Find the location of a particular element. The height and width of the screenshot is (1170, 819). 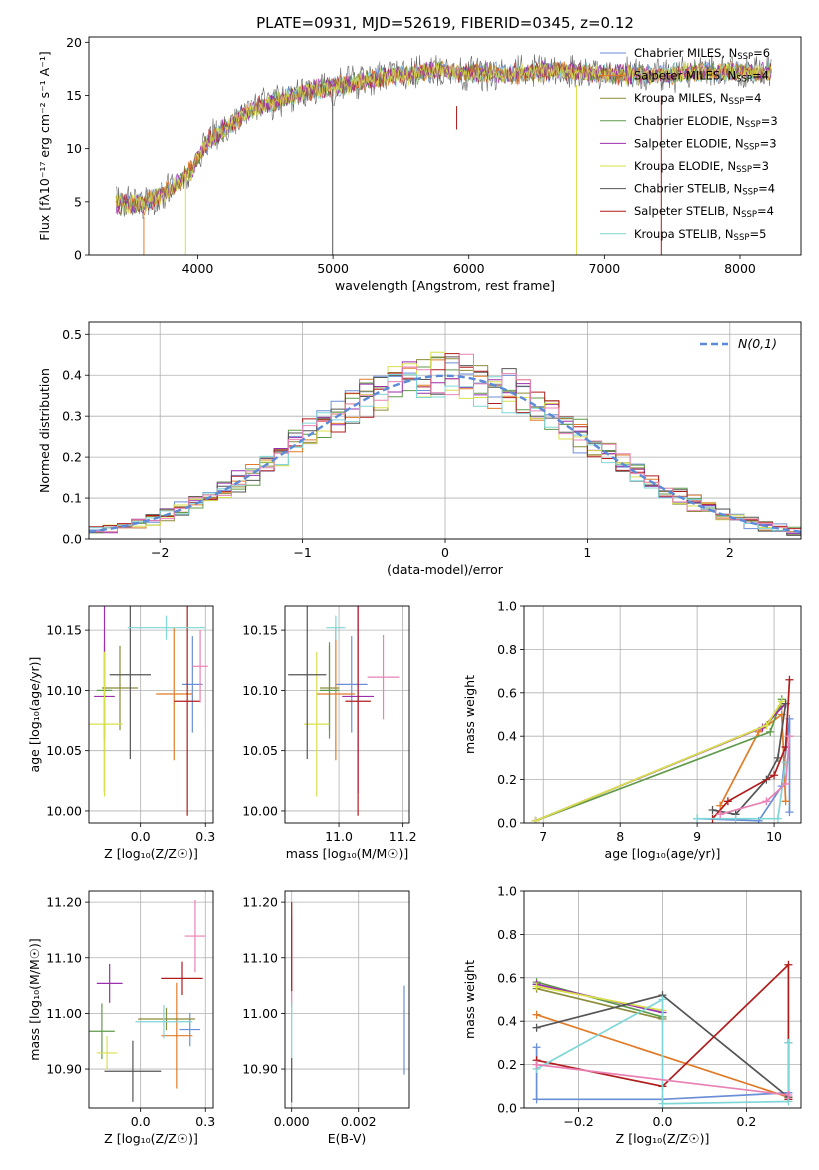

legend-name: Chabrier ELODIE, N is located at coordinates (689, 121).